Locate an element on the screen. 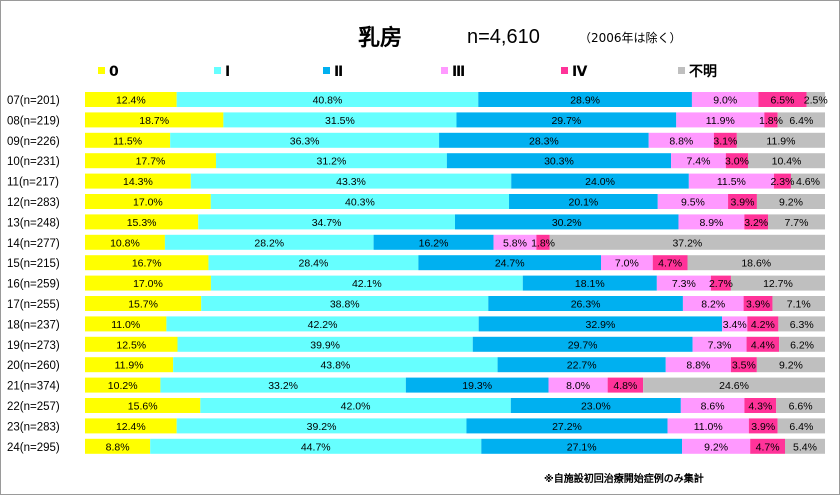  data-label: 4.4% is located at coordinates (763, 345).